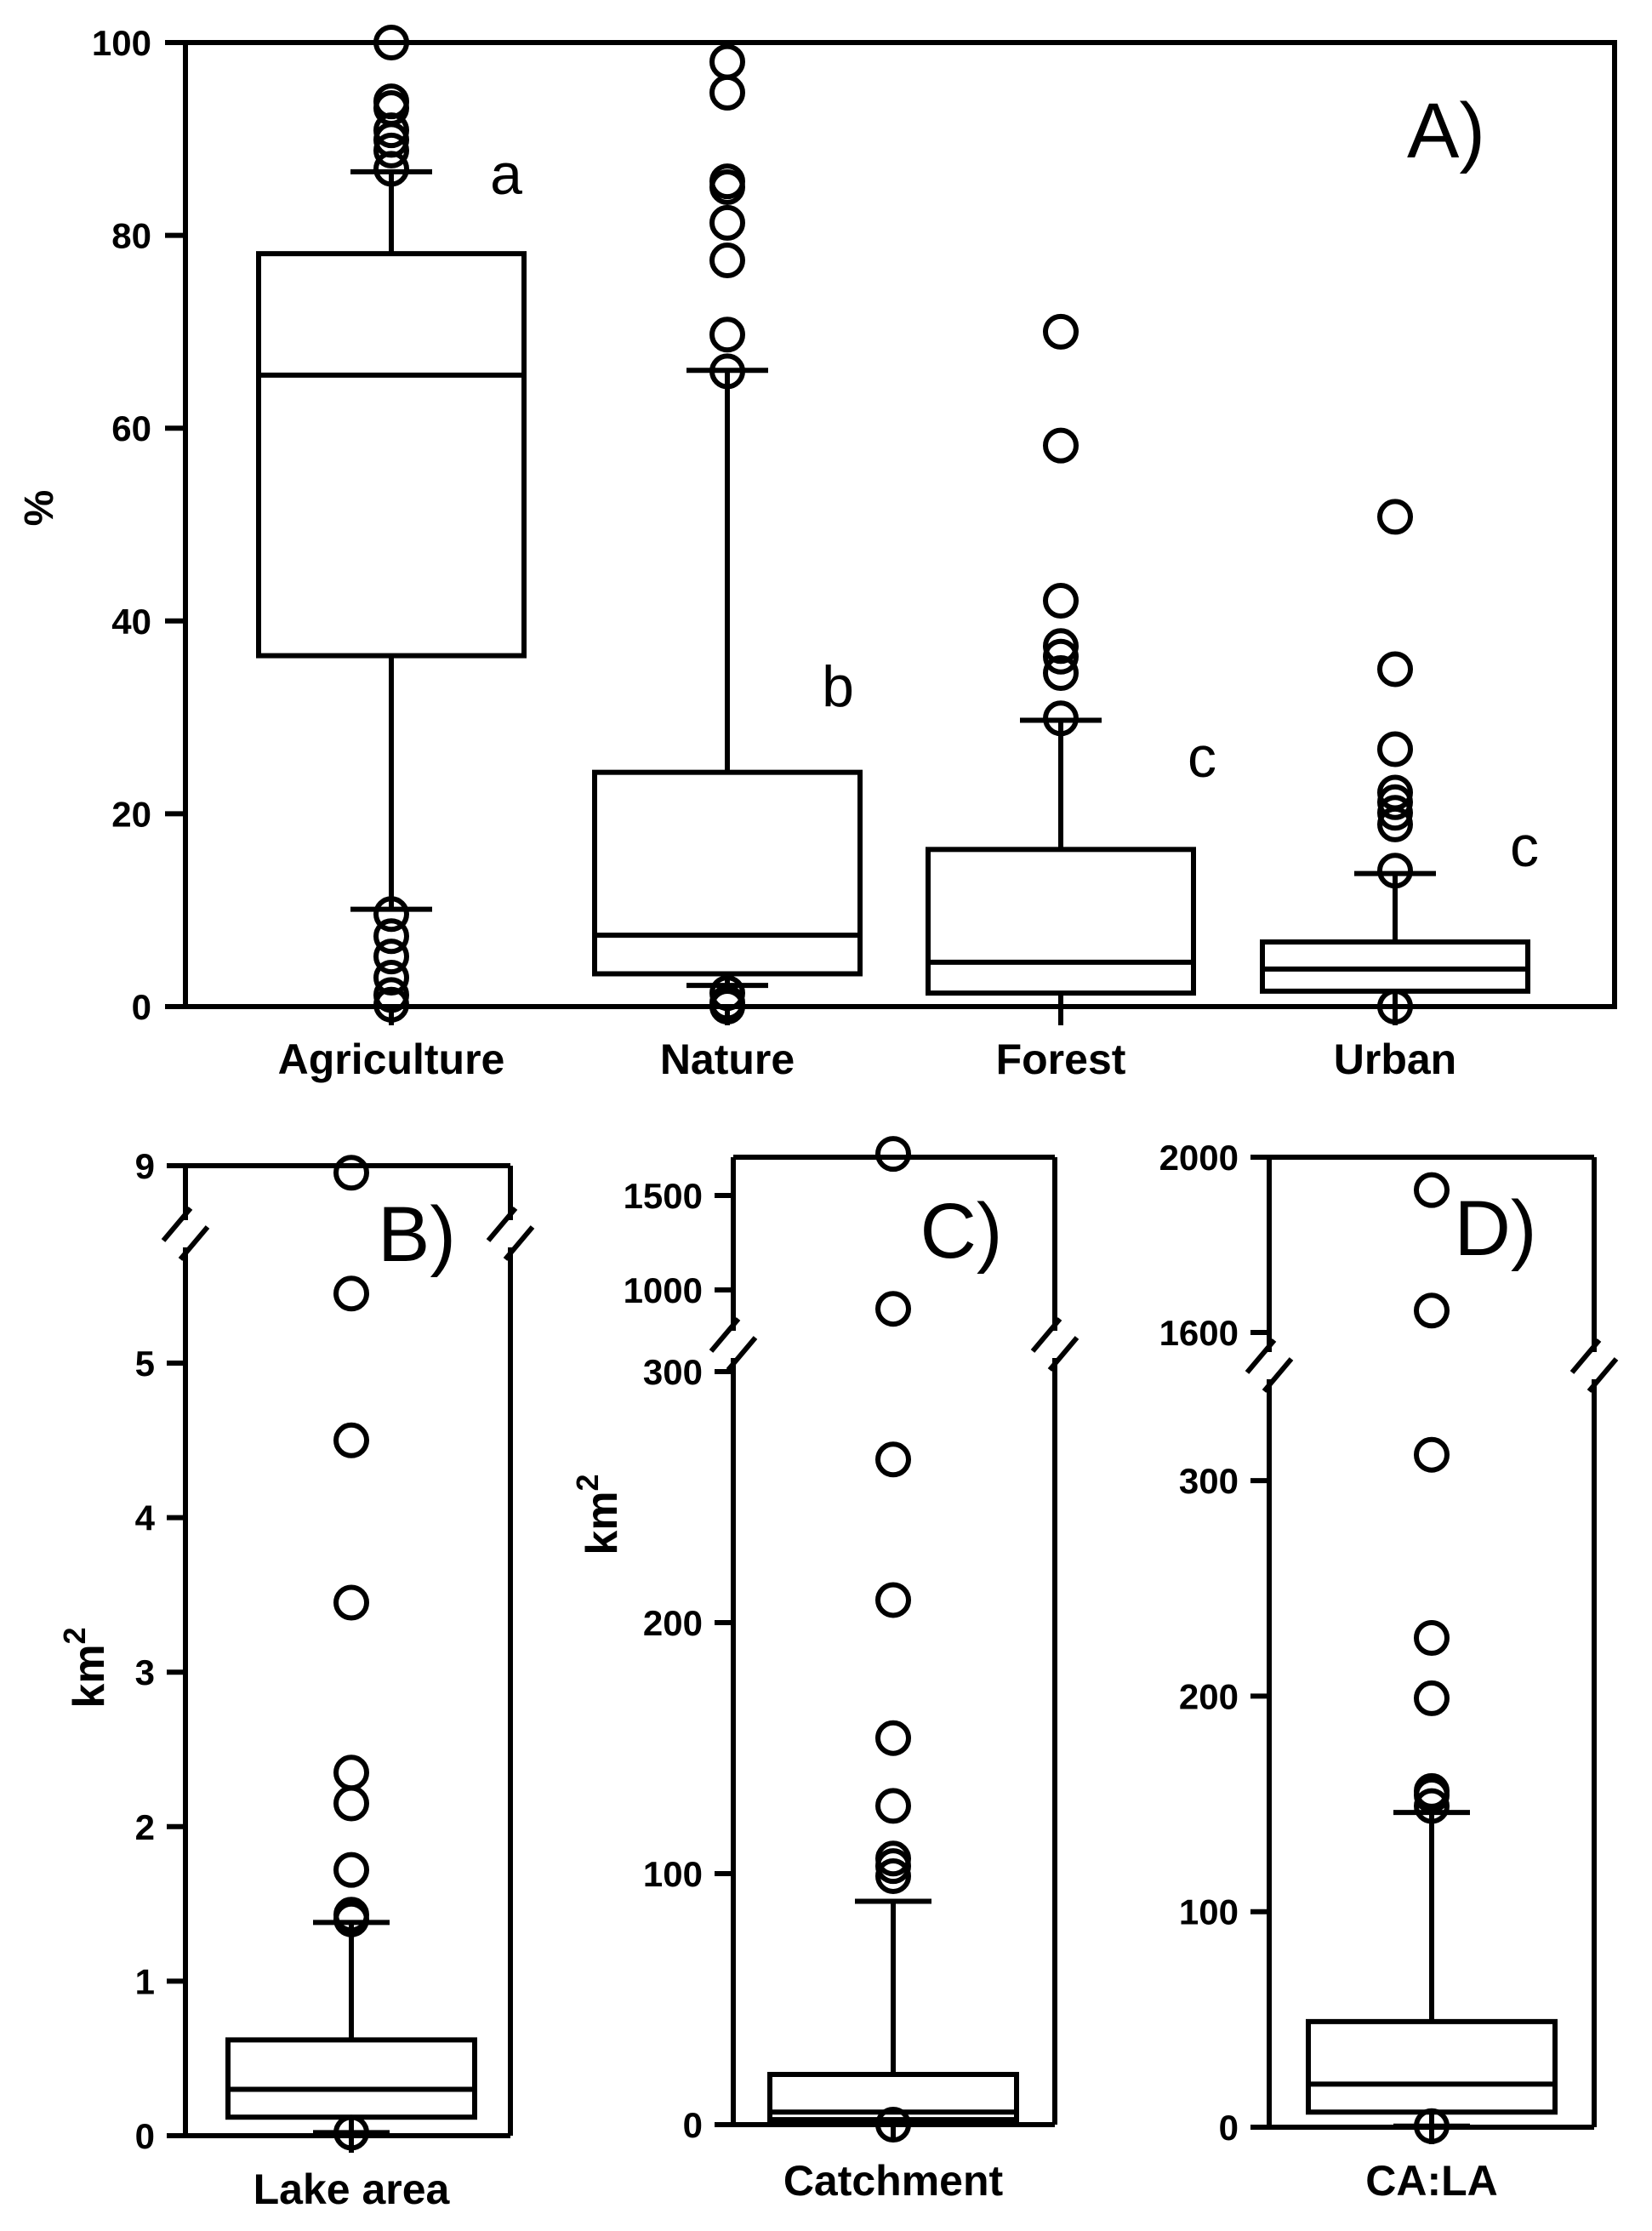  I want to click on panel-c-ytick-label-lower-1: 100, so click(673, 1874).